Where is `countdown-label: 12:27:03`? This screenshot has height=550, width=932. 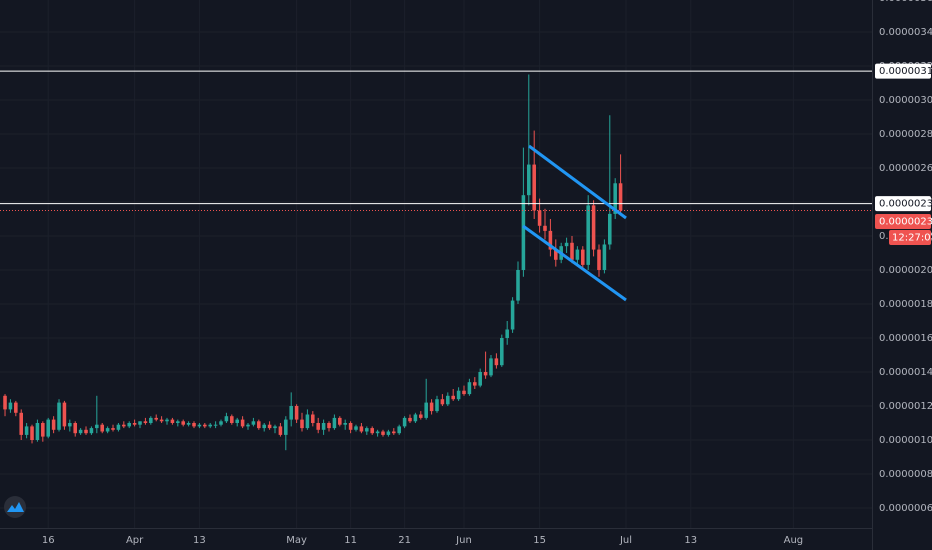
countdown-label: 12:27:03 is located at coordinates (912, 238).